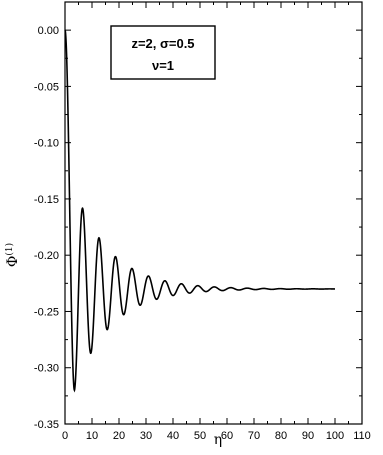 The width and height of the screenshot is (383, 455). What do you see at coordinates (12, 255) in the screenshot?
I see `y-axis-title: Φ(1)` at bounding box center [12, 255].